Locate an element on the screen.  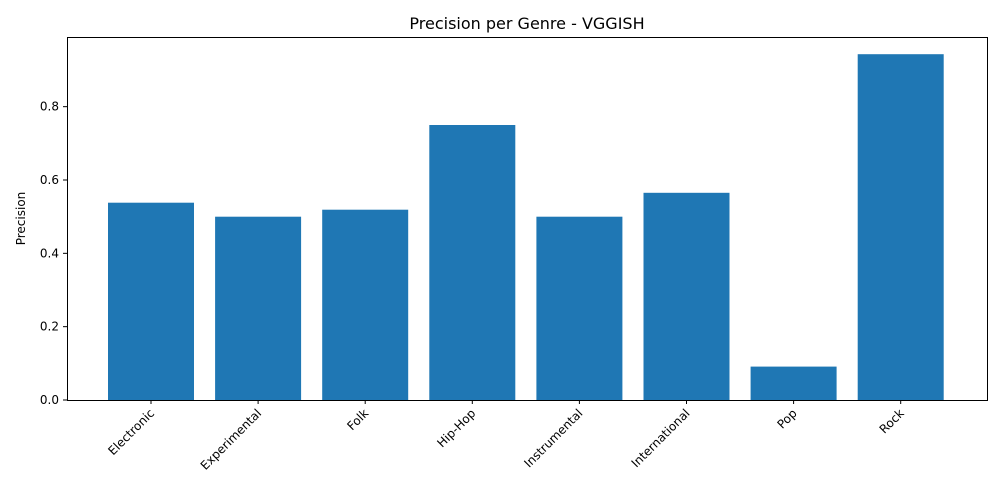
bar-instrumental is located at coordinates (579, 308).